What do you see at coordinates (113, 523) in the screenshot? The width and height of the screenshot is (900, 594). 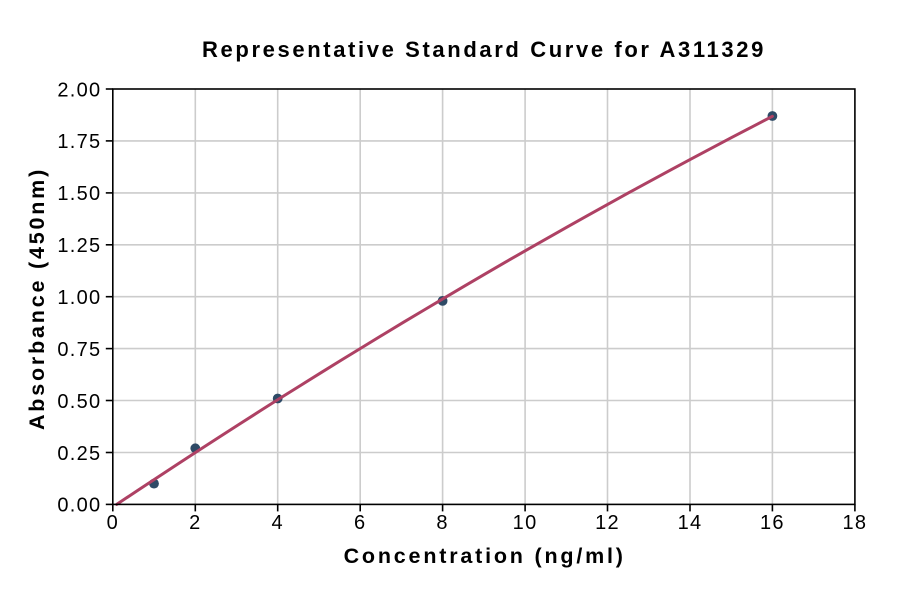 I see `svg-text: 0` at bounding box center [113, 523].